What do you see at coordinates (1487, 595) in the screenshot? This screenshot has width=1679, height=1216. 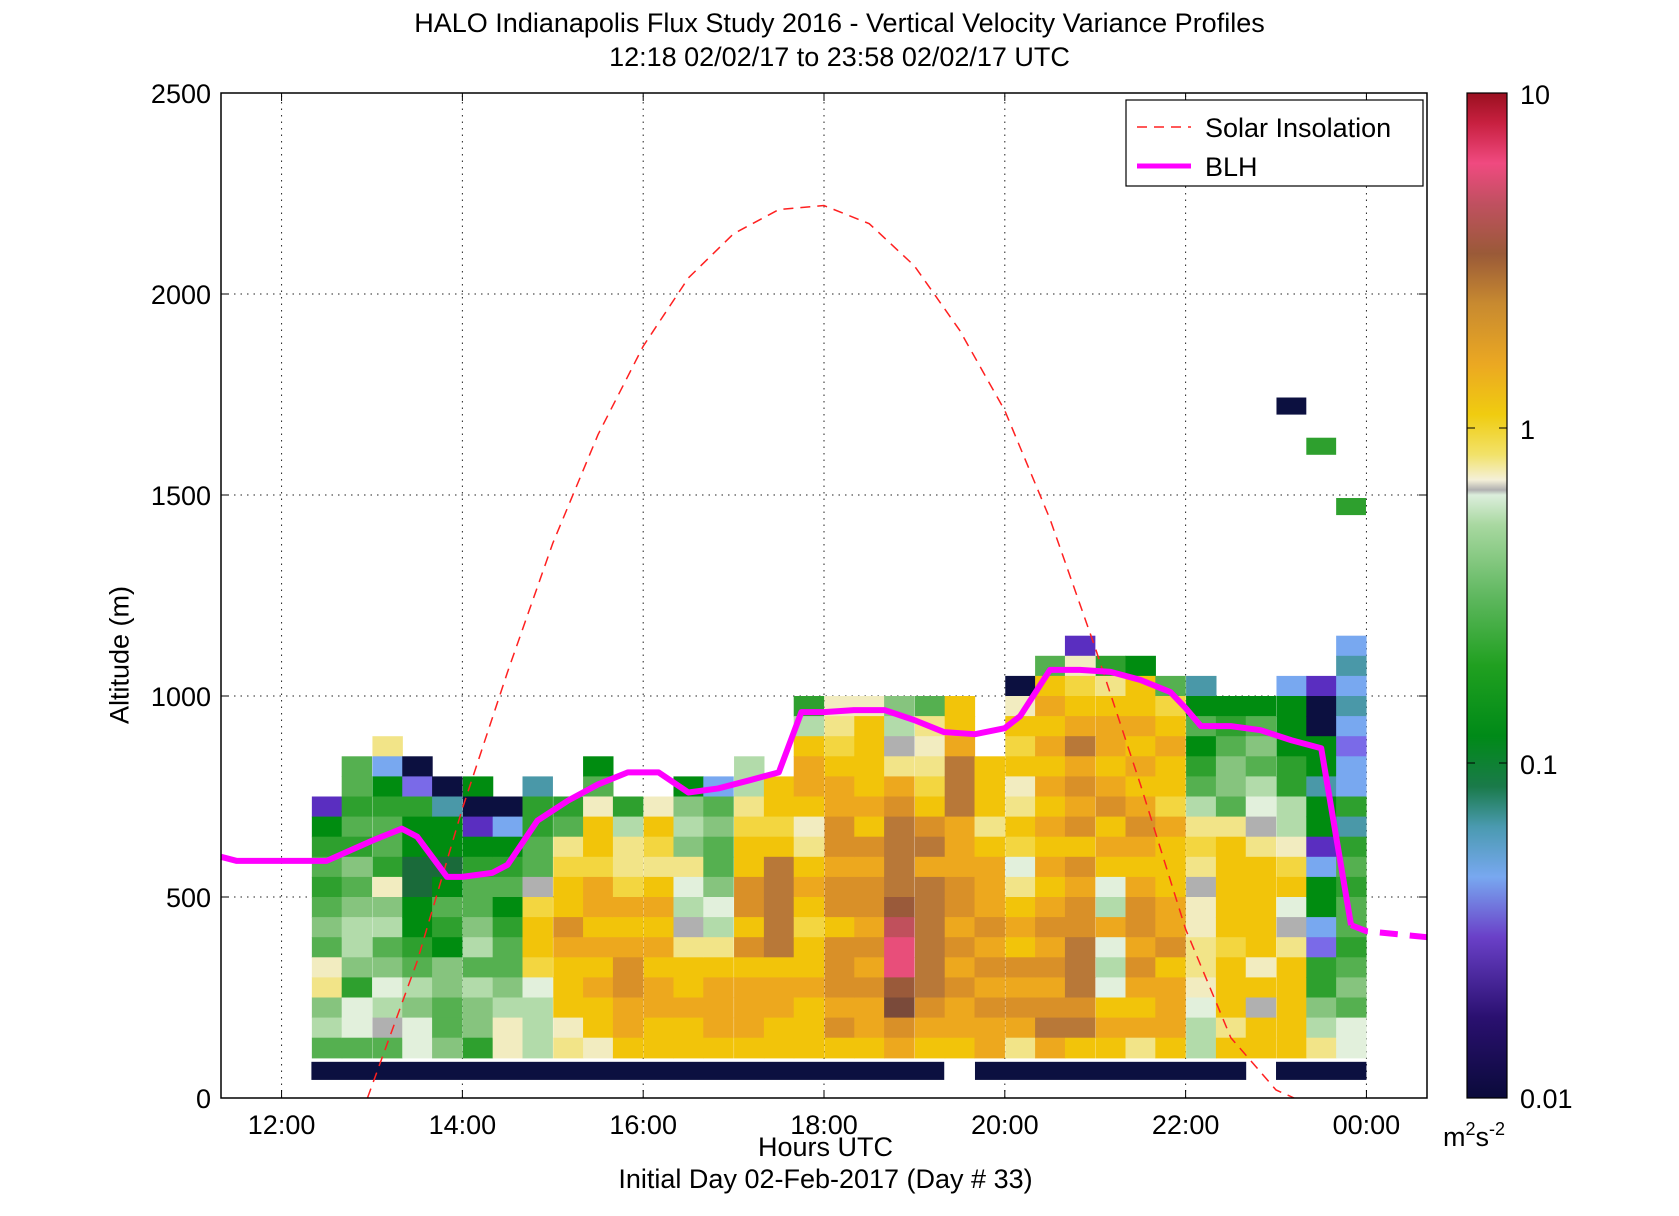 I see `colorbar-gradient` at bounding box center [1487, 595].